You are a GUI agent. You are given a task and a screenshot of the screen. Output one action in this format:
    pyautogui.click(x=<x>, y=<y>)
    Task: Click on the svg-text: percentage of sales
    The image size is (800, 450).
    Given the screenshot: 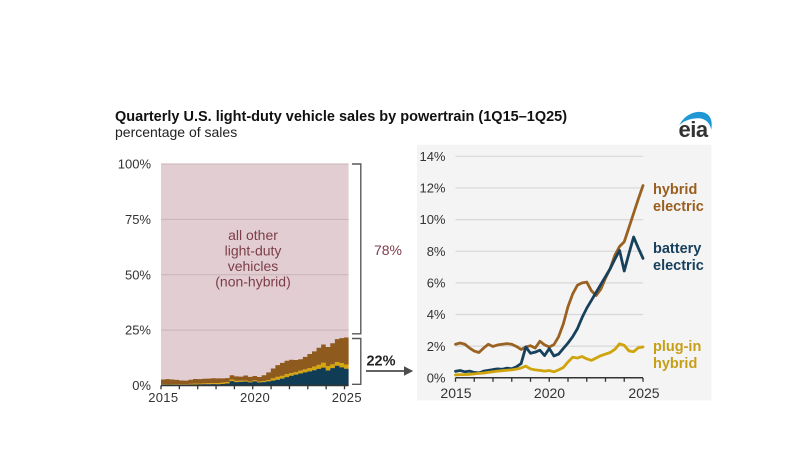 What is the action you would take?
    pyautogui.click(x=176, y=132)
    